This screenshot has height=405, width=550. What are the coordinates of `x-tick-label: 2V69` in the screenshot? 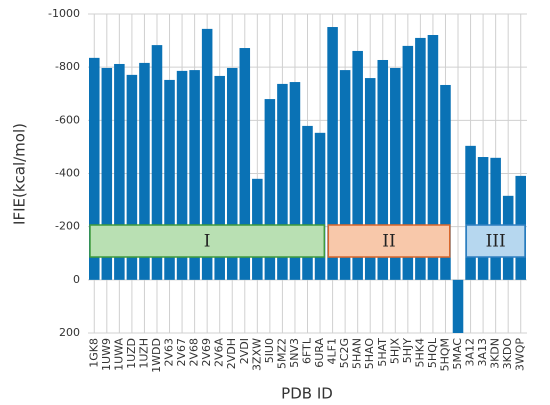 It's located at (206, 352).